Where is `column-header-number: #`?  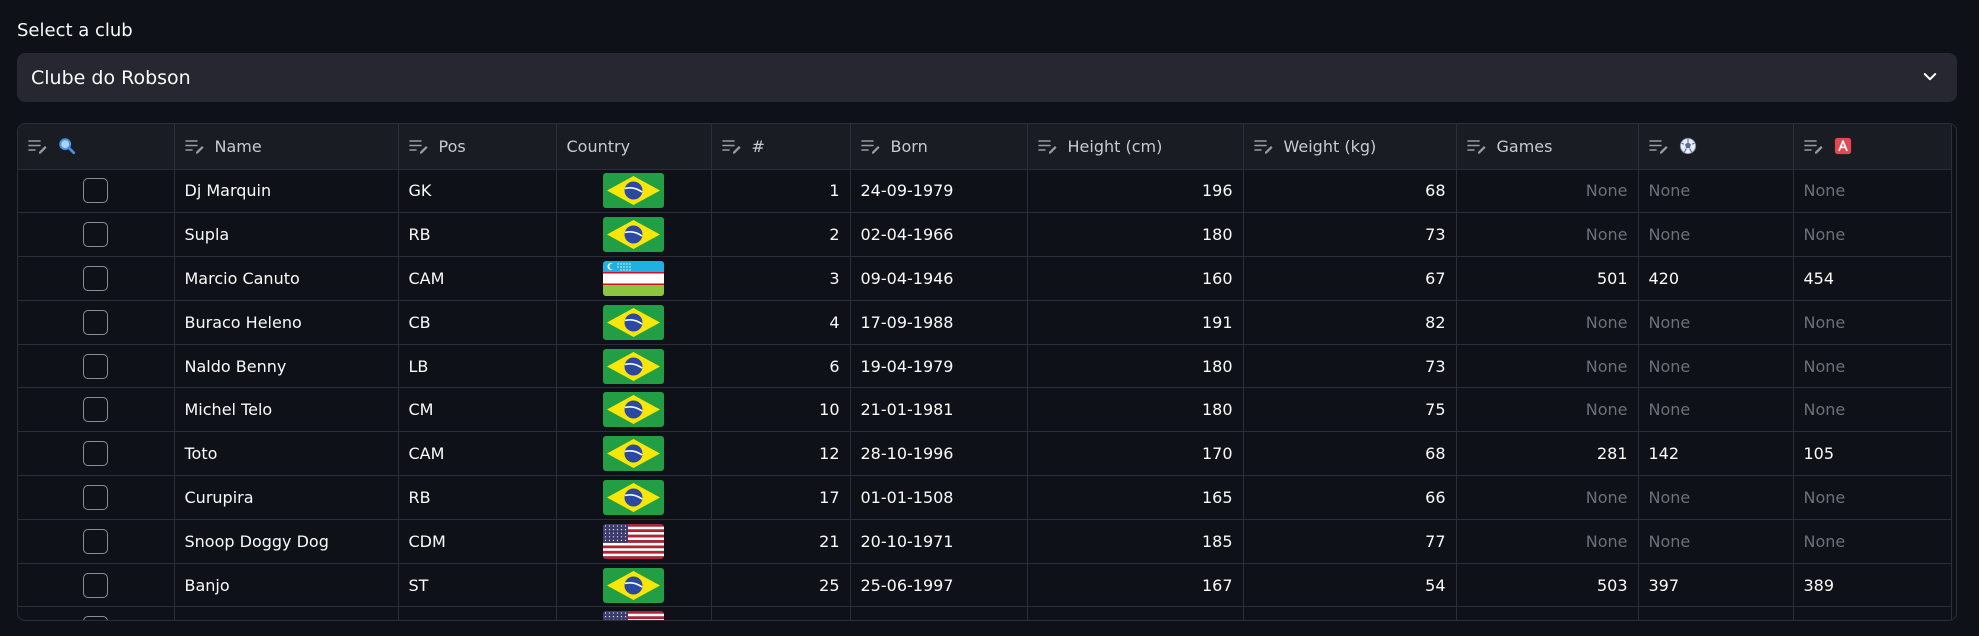 column-header-number: # is located at coordinates (781, 147).